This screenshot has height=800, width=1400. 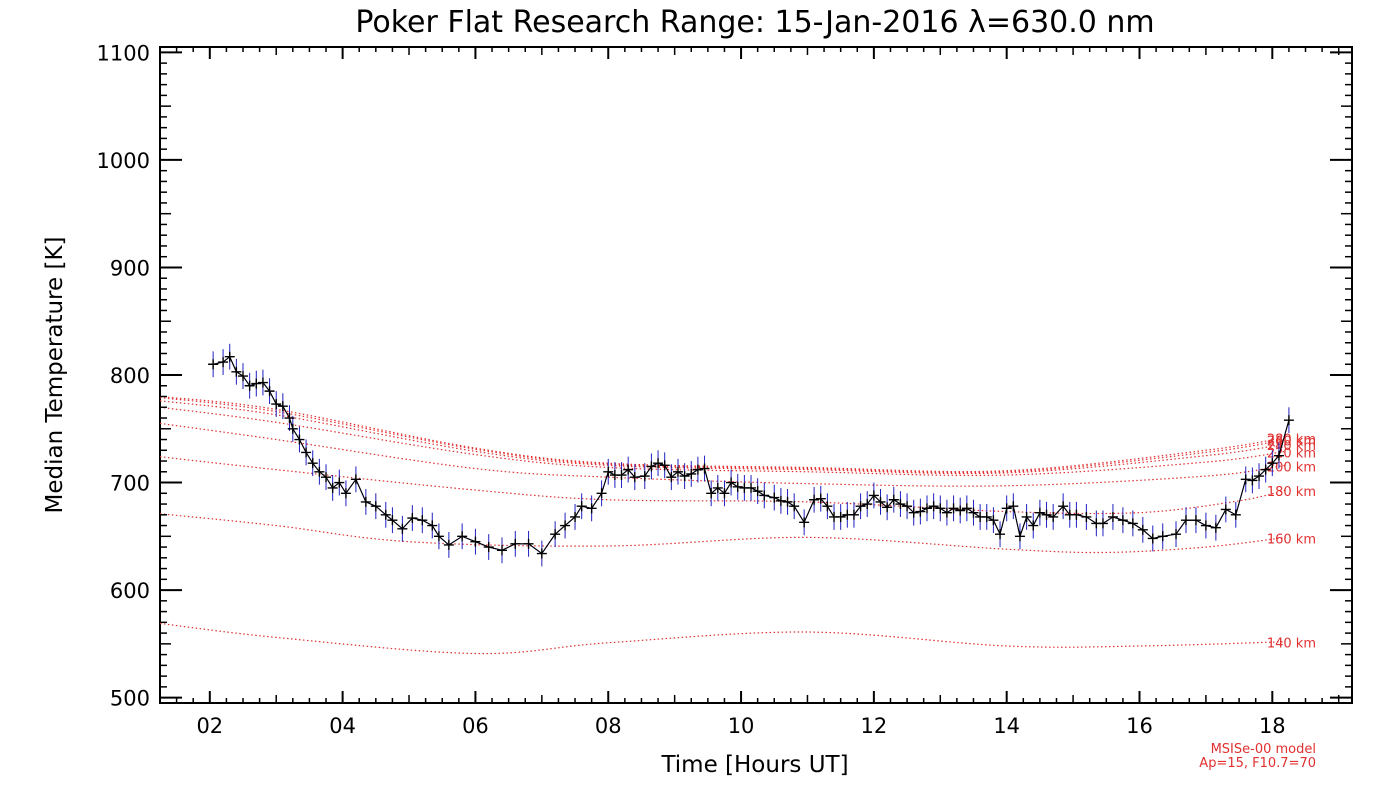 I want to click on y-axis-label: Median Temperature [K], so click(x=55, y=375).